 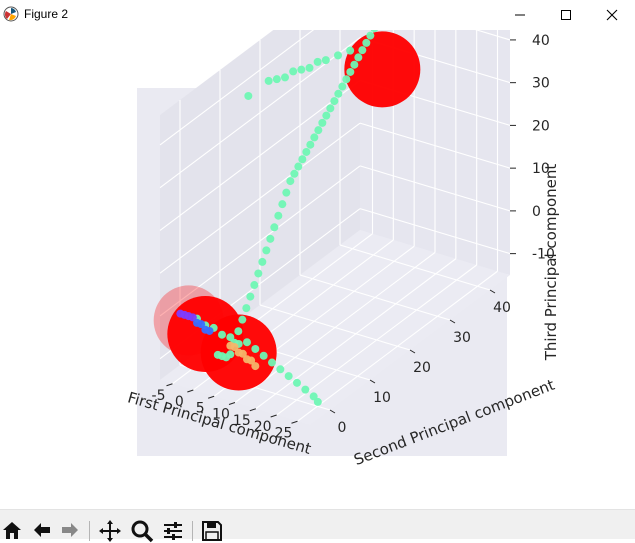 I want to click on x-tick-label: 25, so click(x=284, y=433).